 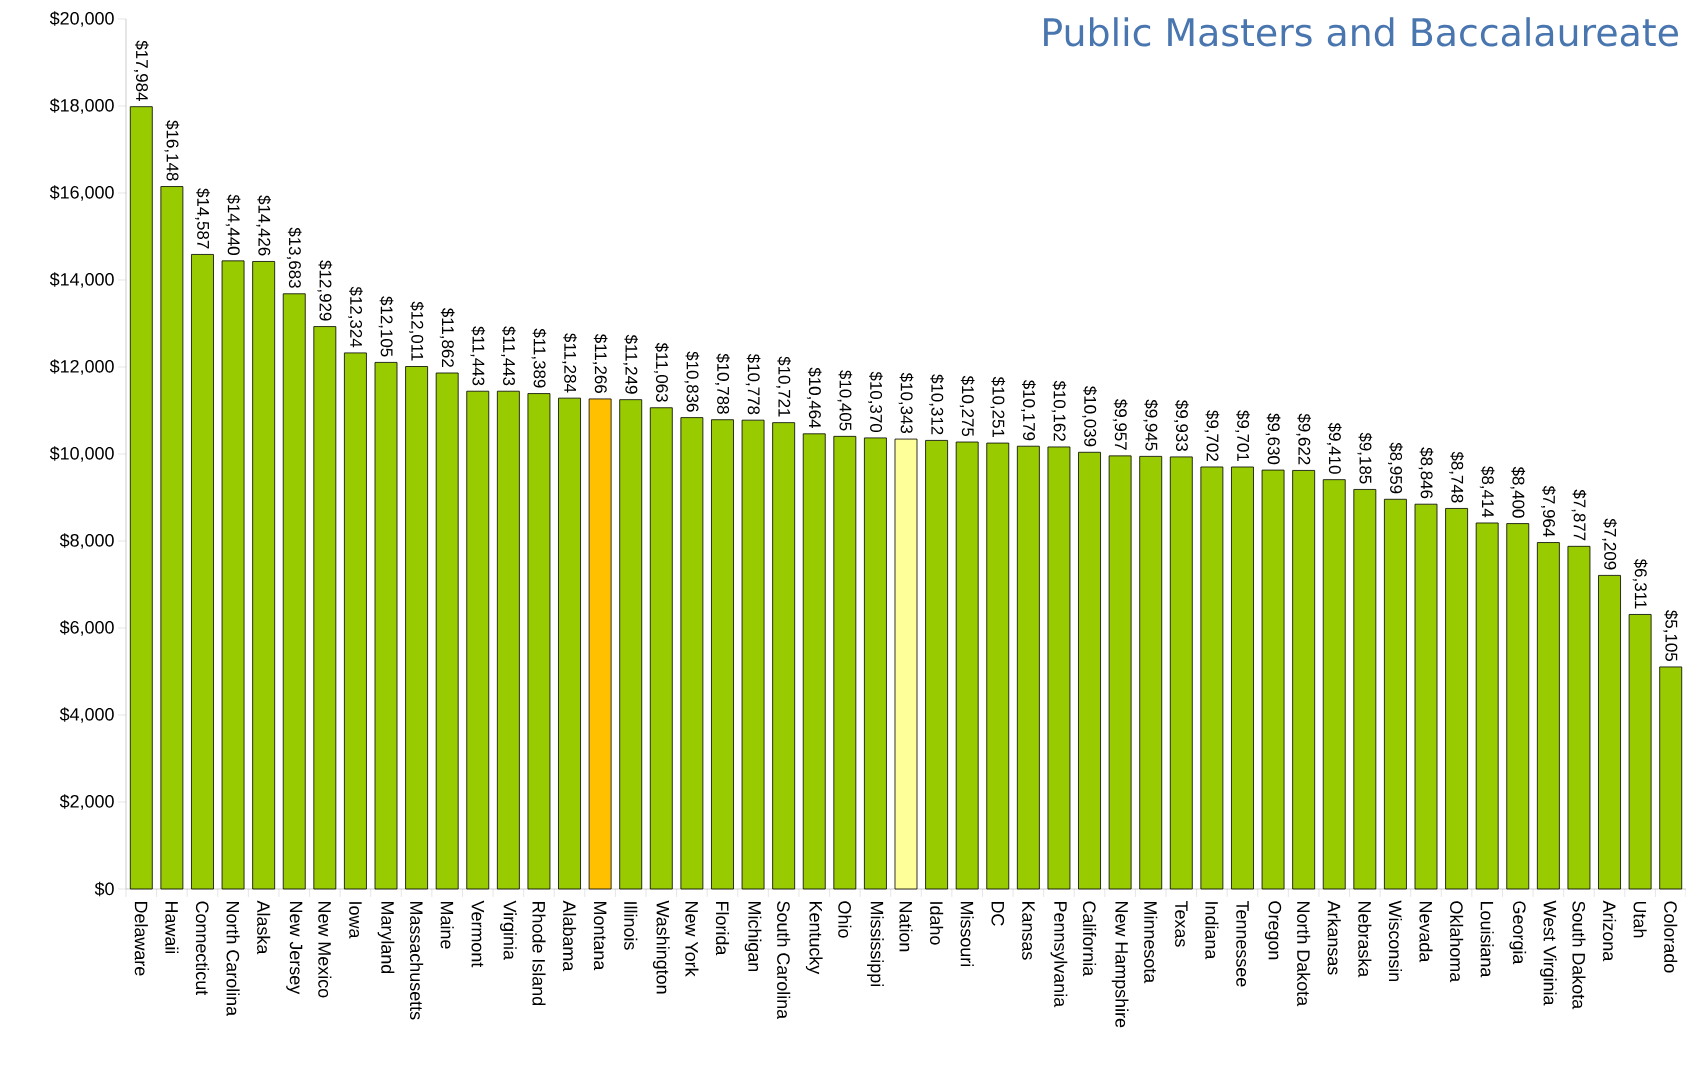 What do you see at coordinates (355, 920) in the screenshot?
I see `x-tick-label: Iowa` at bounding box center [355, 920].